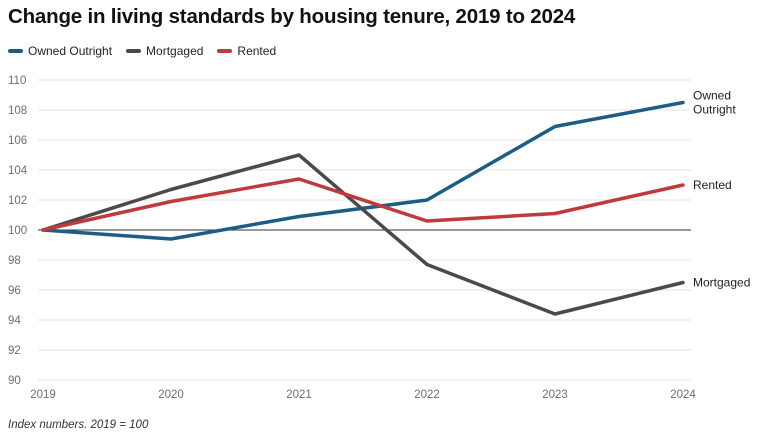  I want to click on y-tick-label-106: 106, so click(17, 141).